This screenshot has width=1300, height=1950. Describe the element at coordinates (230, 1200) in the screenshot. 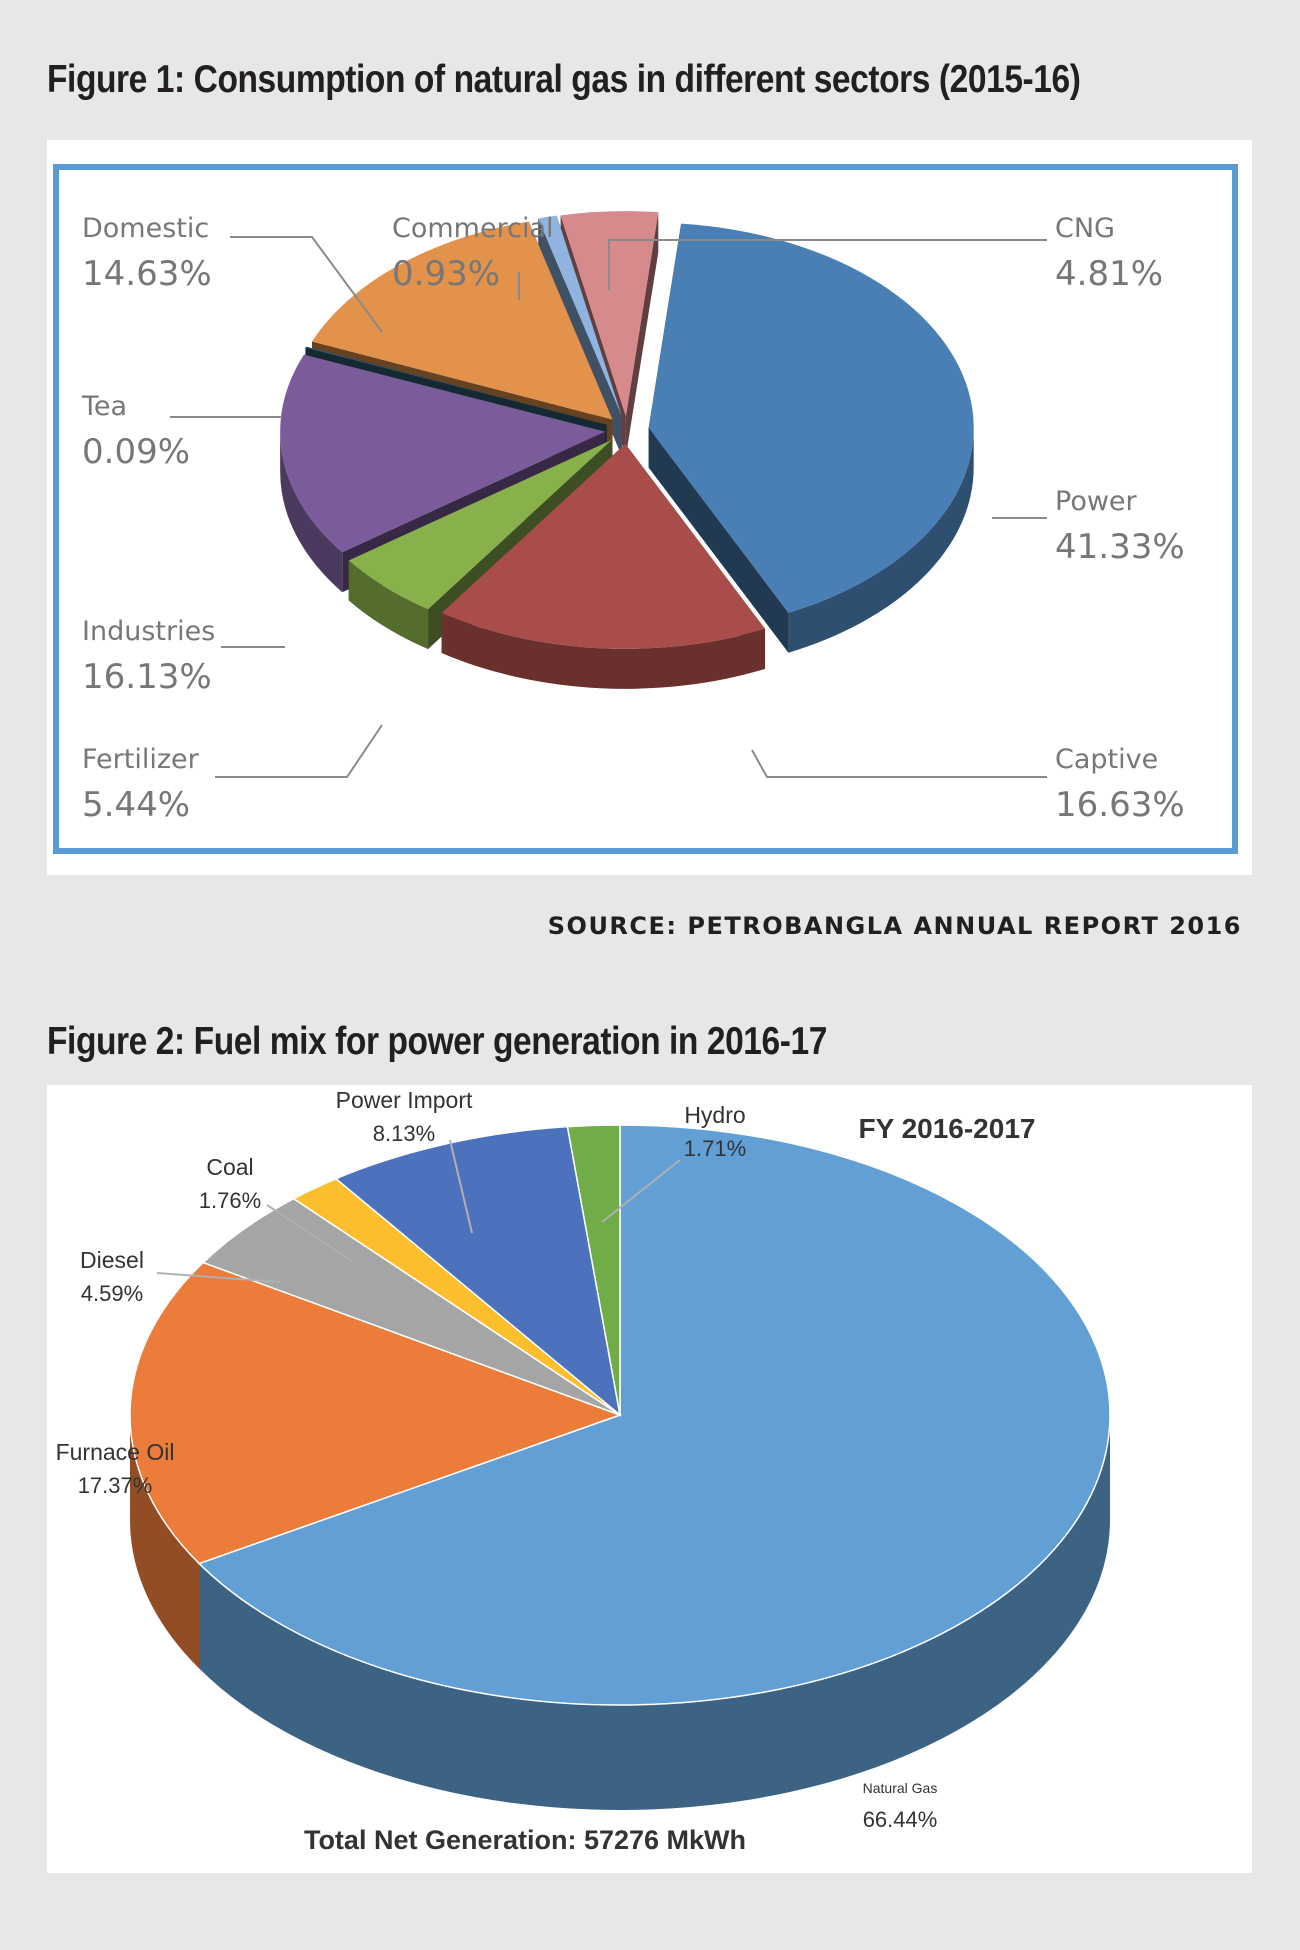

I see `label-value-coal: 1.76%` at that location.